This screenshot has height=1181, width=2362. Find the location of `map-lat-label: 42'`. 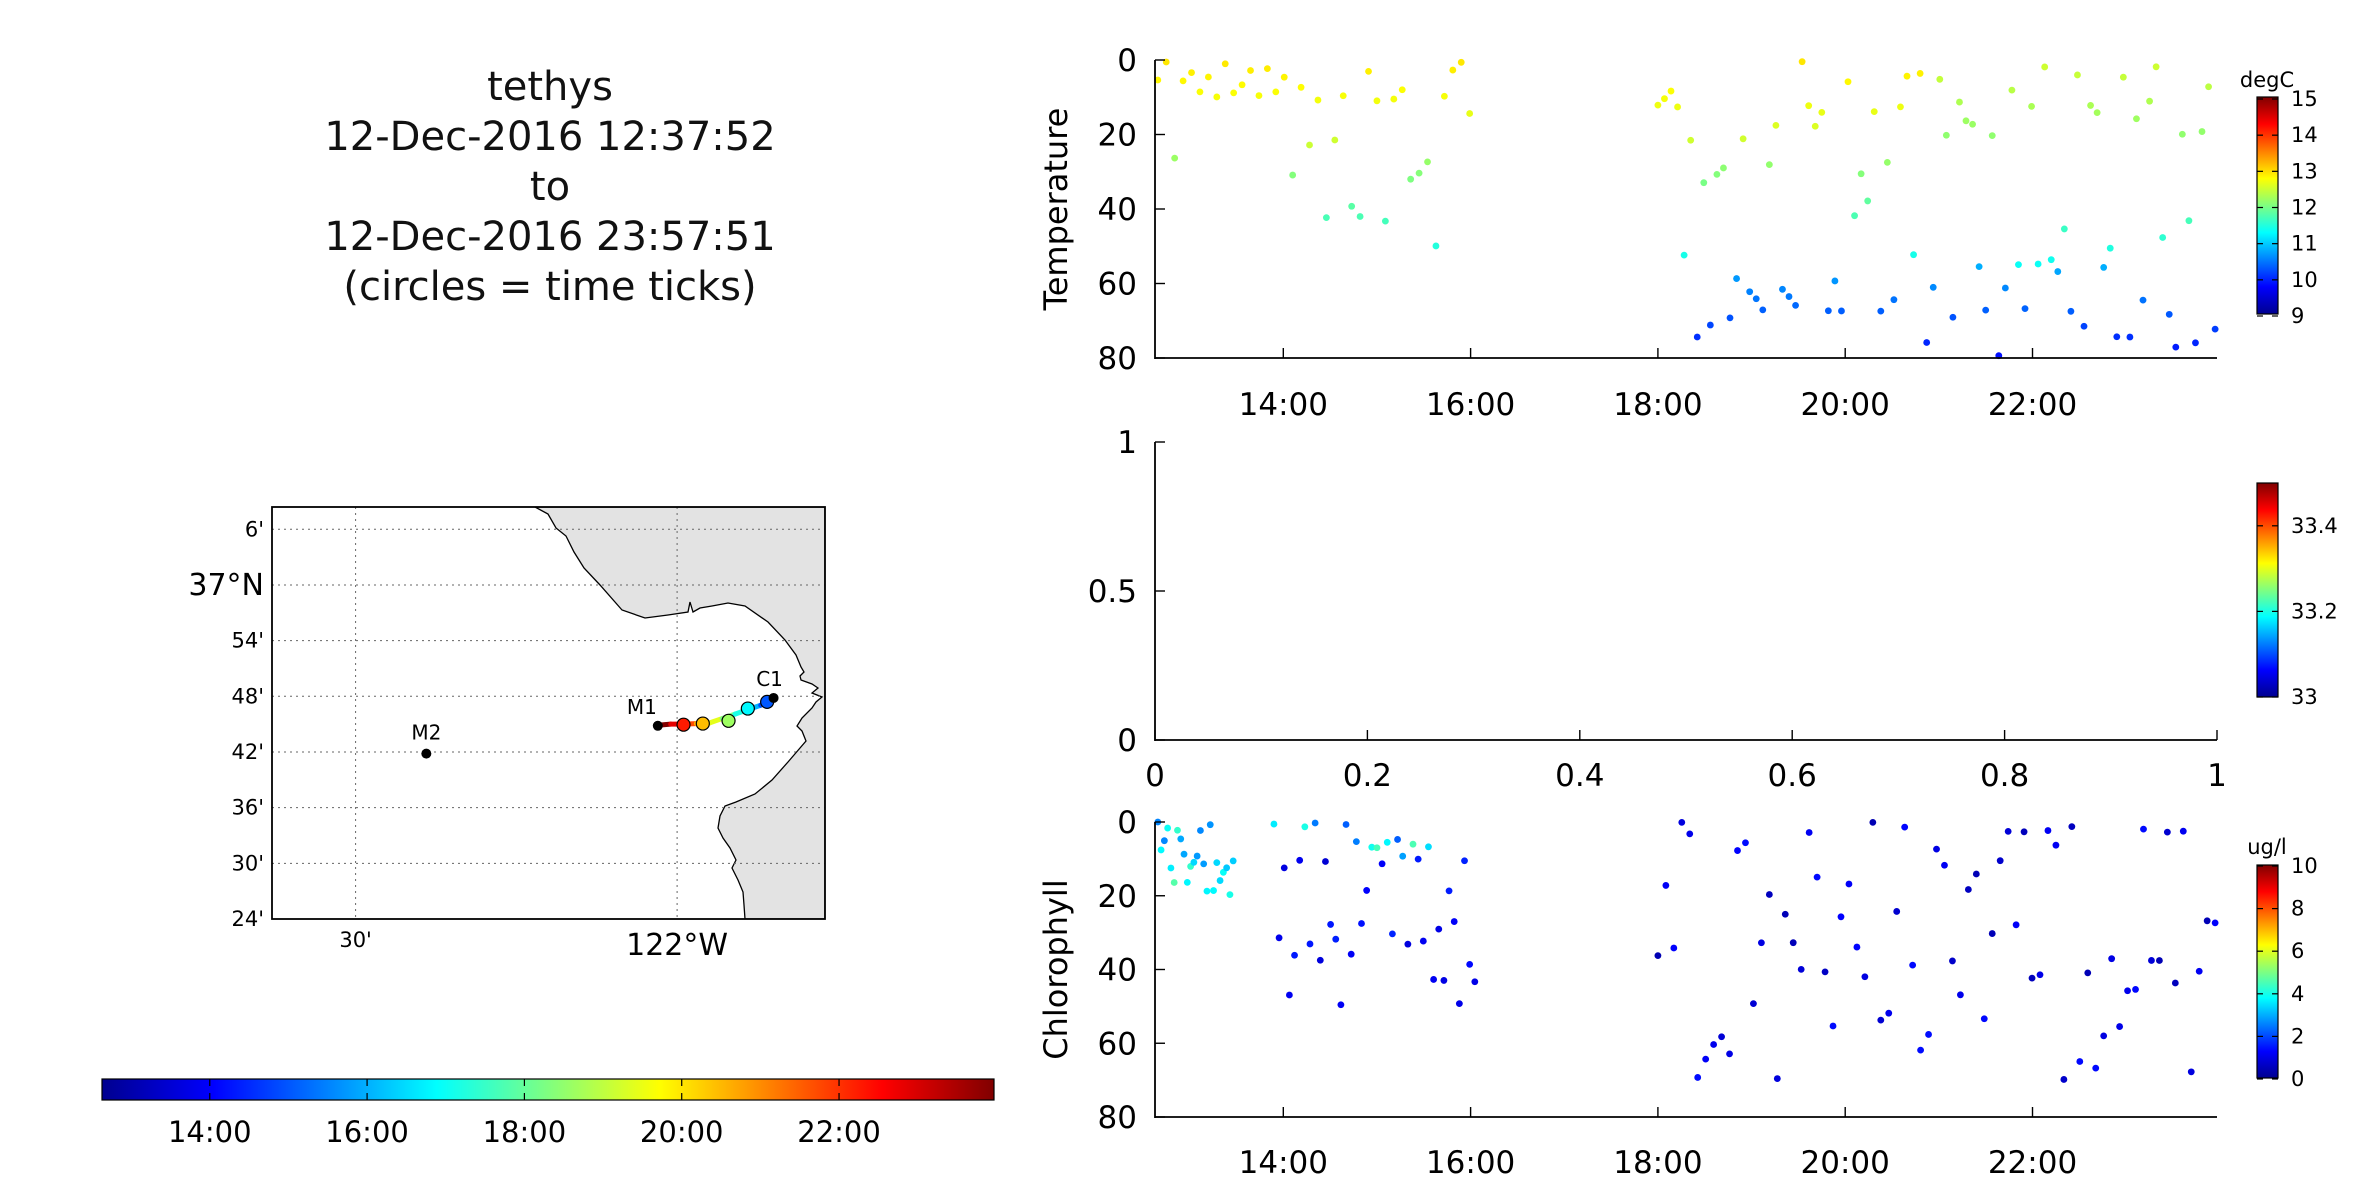

map-lat-label: 42' is located at coordinates (248, 752).